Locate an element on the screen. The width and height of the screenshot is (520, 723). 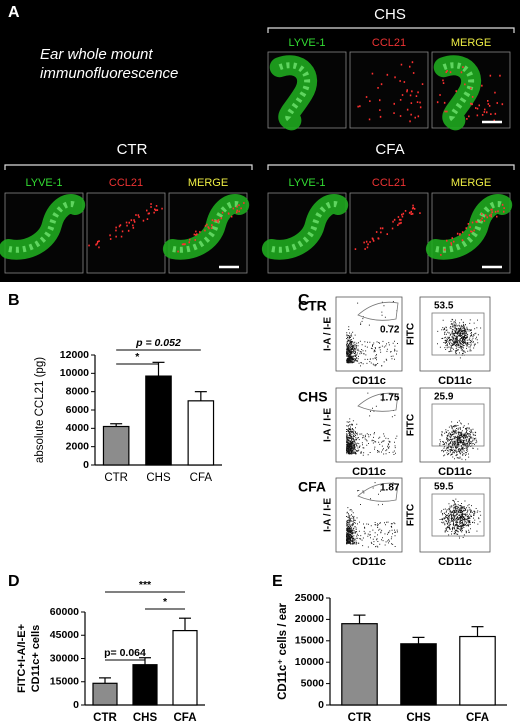
y-tick-label: 45000 is located at coordinates (64, 635).